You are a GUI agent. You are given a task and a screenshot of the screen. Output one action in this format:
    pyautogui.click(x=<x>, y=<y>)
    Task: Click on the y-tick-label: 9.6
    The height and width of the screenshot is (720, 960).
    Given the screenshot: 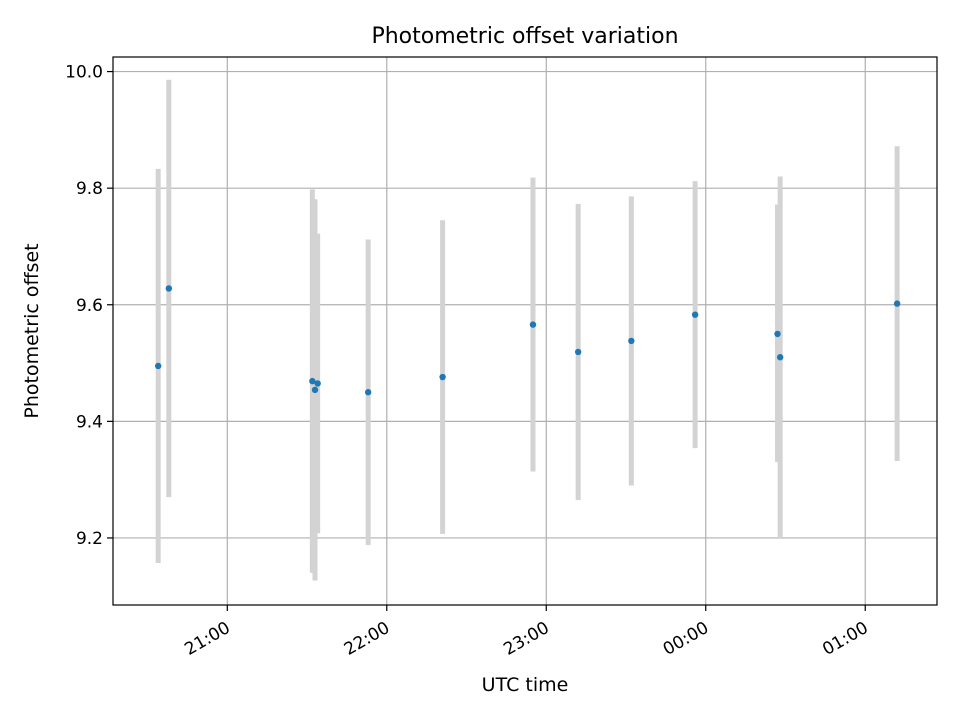 What is the action you would take?
    pyautogui.click(x=89, y=306)
    